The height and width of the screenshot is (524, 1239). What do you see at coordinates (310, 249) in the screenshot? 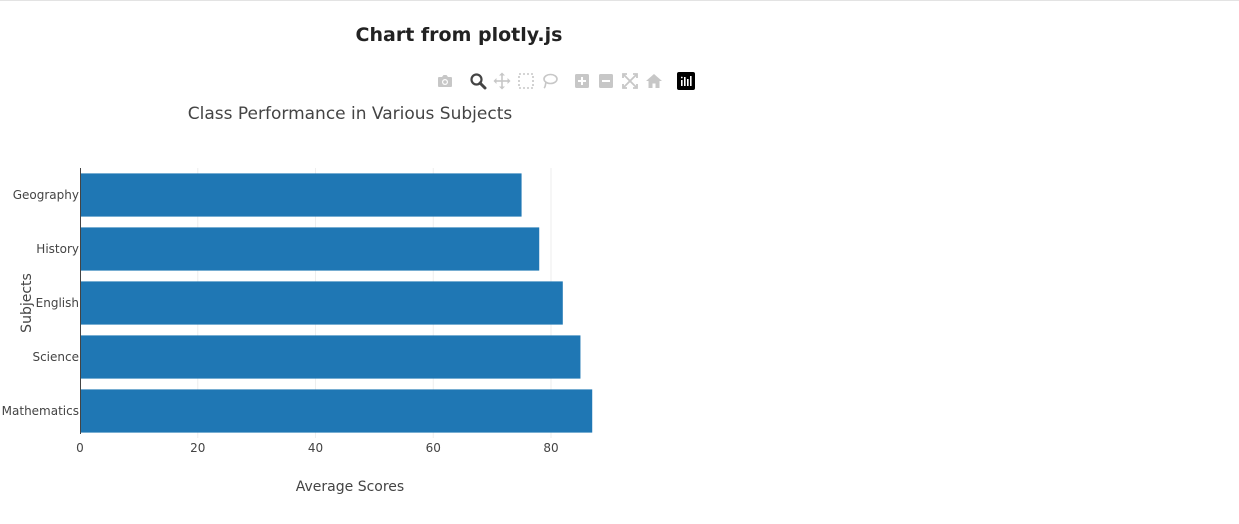
I see `bar-history` at bounding box center [310, 249].